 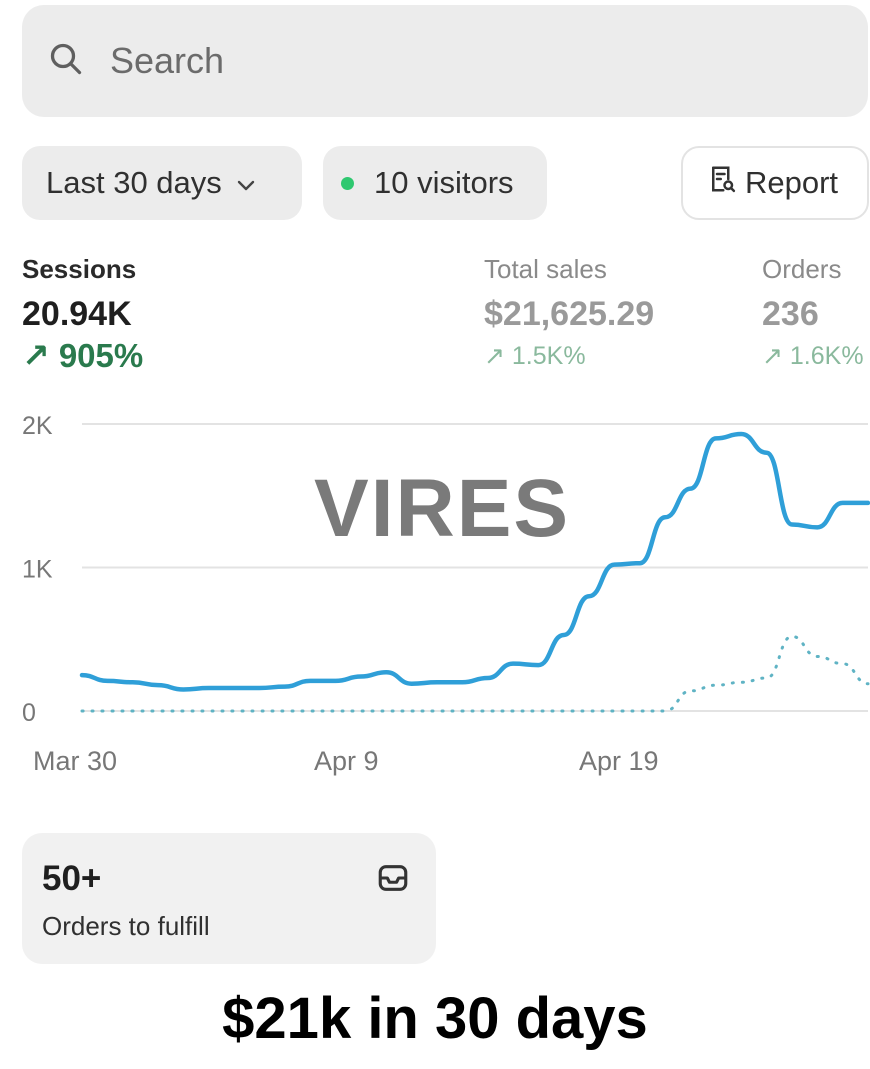 I want to click on live-visitors-button: 10 visitors, so click(x=435, y=183).